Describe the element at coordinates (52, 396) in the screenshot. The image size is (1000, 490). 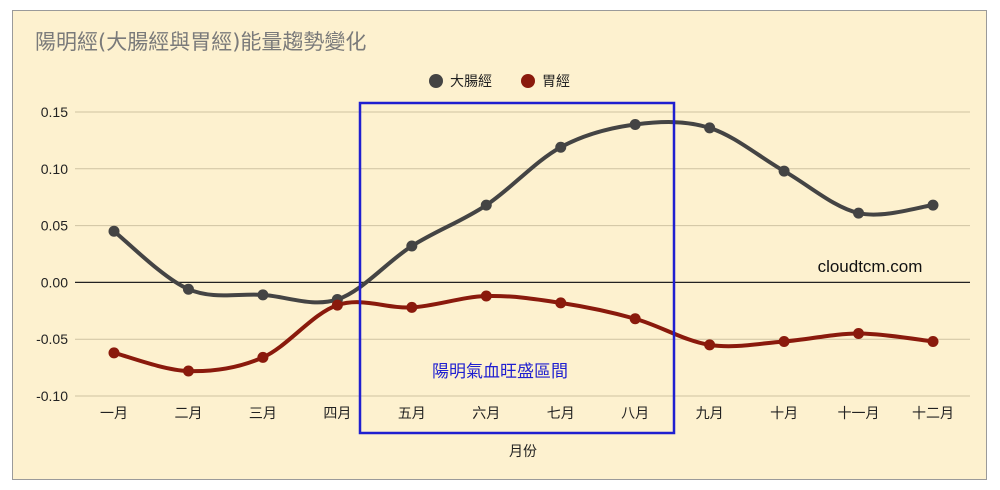
I see `y-tick-label: -0.10` at that location.